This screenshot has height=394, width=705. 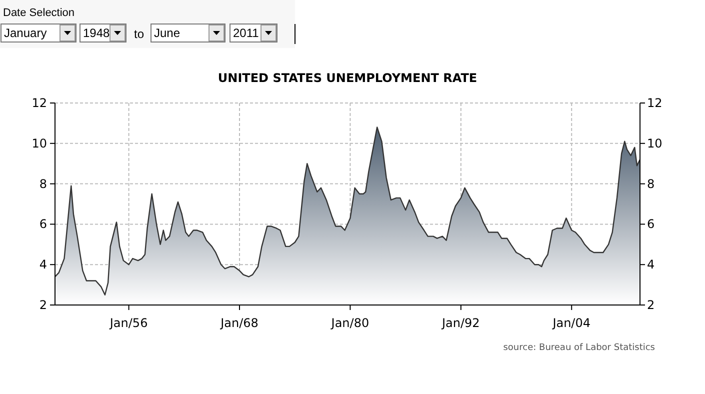 What do you see at coordinates (651, 224) in the screenshot?
I see `y2-tick-label: 6` at bounding box center [651, 224].